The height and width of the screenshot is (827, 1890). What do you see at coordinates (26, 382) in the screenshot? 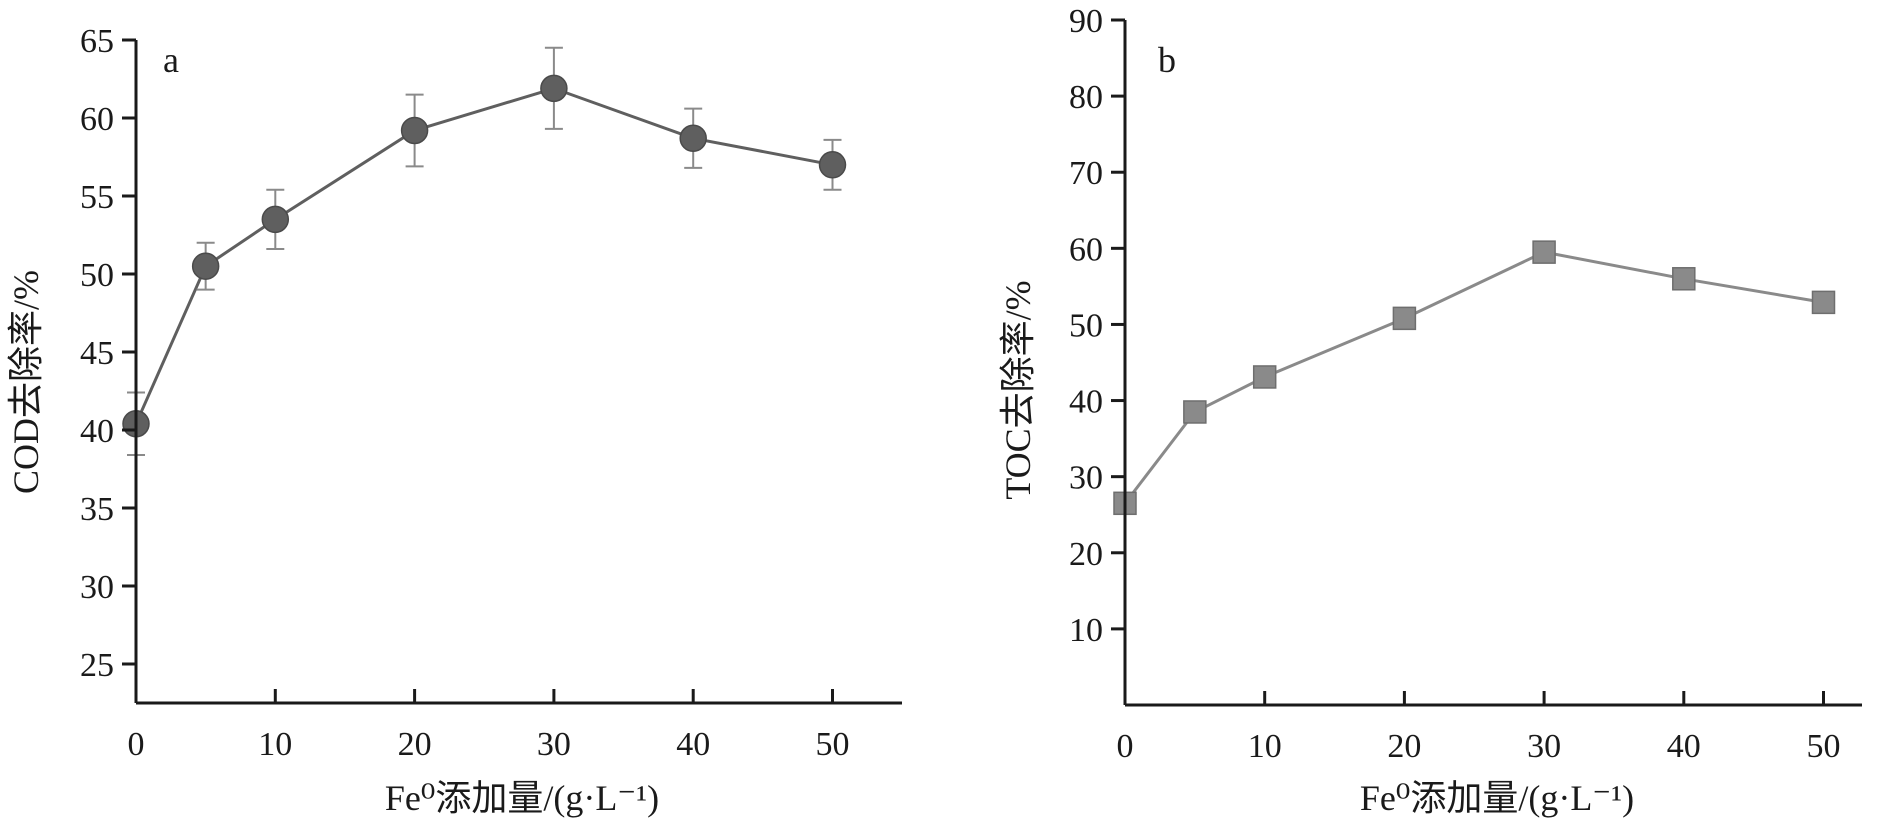
I see `panel-a-y-axis-title: COD去除率/%` at bounding box center [26, 382].